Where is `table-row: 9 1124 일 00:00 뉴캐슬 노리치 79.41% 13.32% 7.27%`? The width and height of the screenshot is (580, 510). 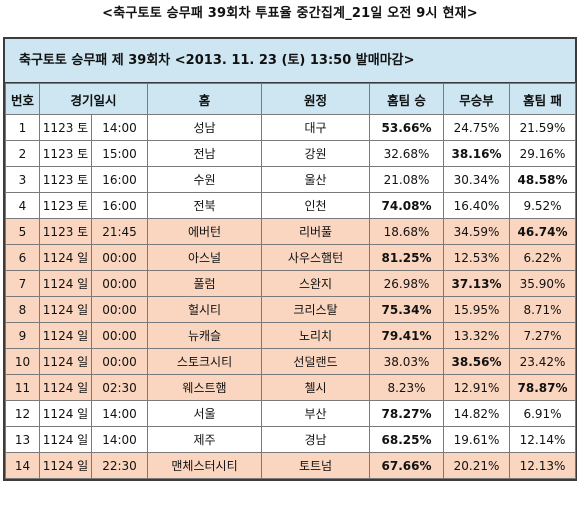 table-row: 9 1124 일 00:00 뉴캐슬 노리치 79.41% 13.32% 7.27% is located at coordinates (291, 335).